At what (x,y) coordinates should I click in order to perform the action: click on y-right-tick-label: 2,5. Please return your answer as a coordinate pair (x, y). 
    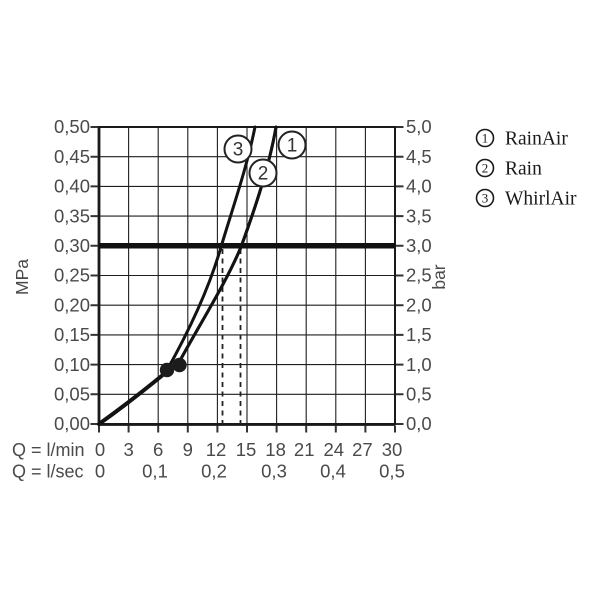
    Looking at the image, I should click on (419, 275).